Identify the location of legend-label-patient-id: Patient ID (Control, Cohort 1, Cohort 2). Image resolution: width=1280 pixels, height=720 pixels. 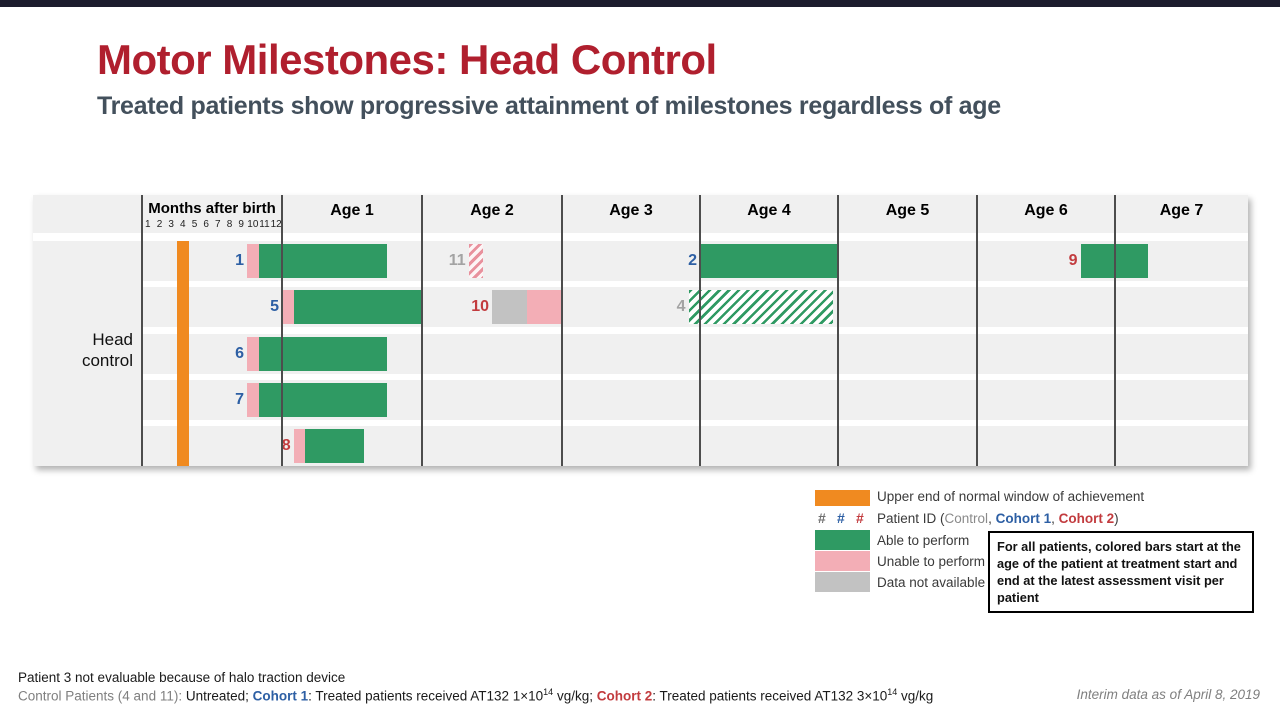
(998, 518).